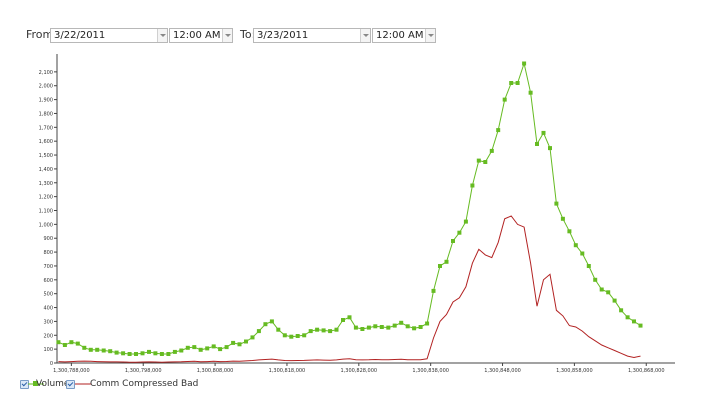  What do you see at coordinates (48, 253) in the screenshot?
I see `y-tick-label: 800` at bounding box center [48, 253].